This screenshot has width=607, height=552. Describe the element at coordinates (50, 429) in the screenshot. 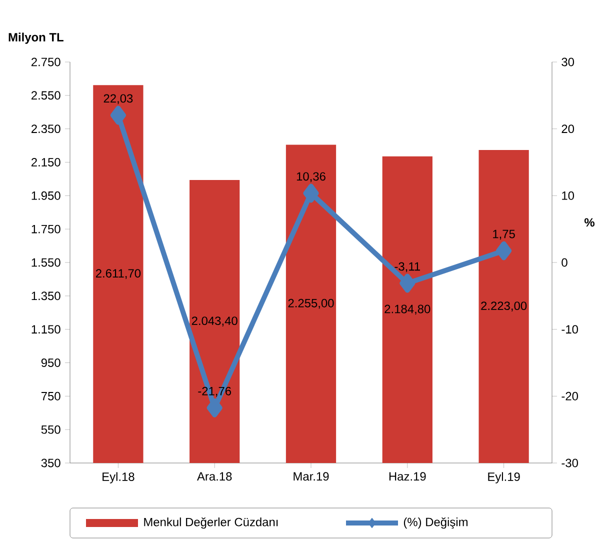

I see `y-tick-label: 550` at that location.